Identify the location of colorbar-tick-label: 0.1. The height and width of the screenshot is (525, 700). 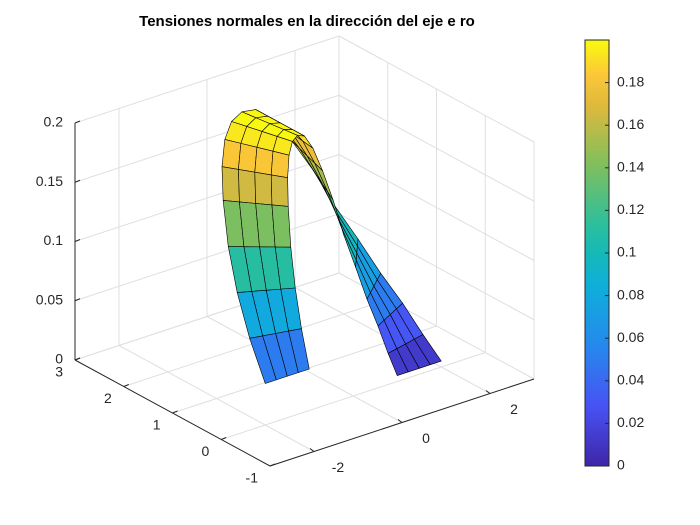
(627, 252).